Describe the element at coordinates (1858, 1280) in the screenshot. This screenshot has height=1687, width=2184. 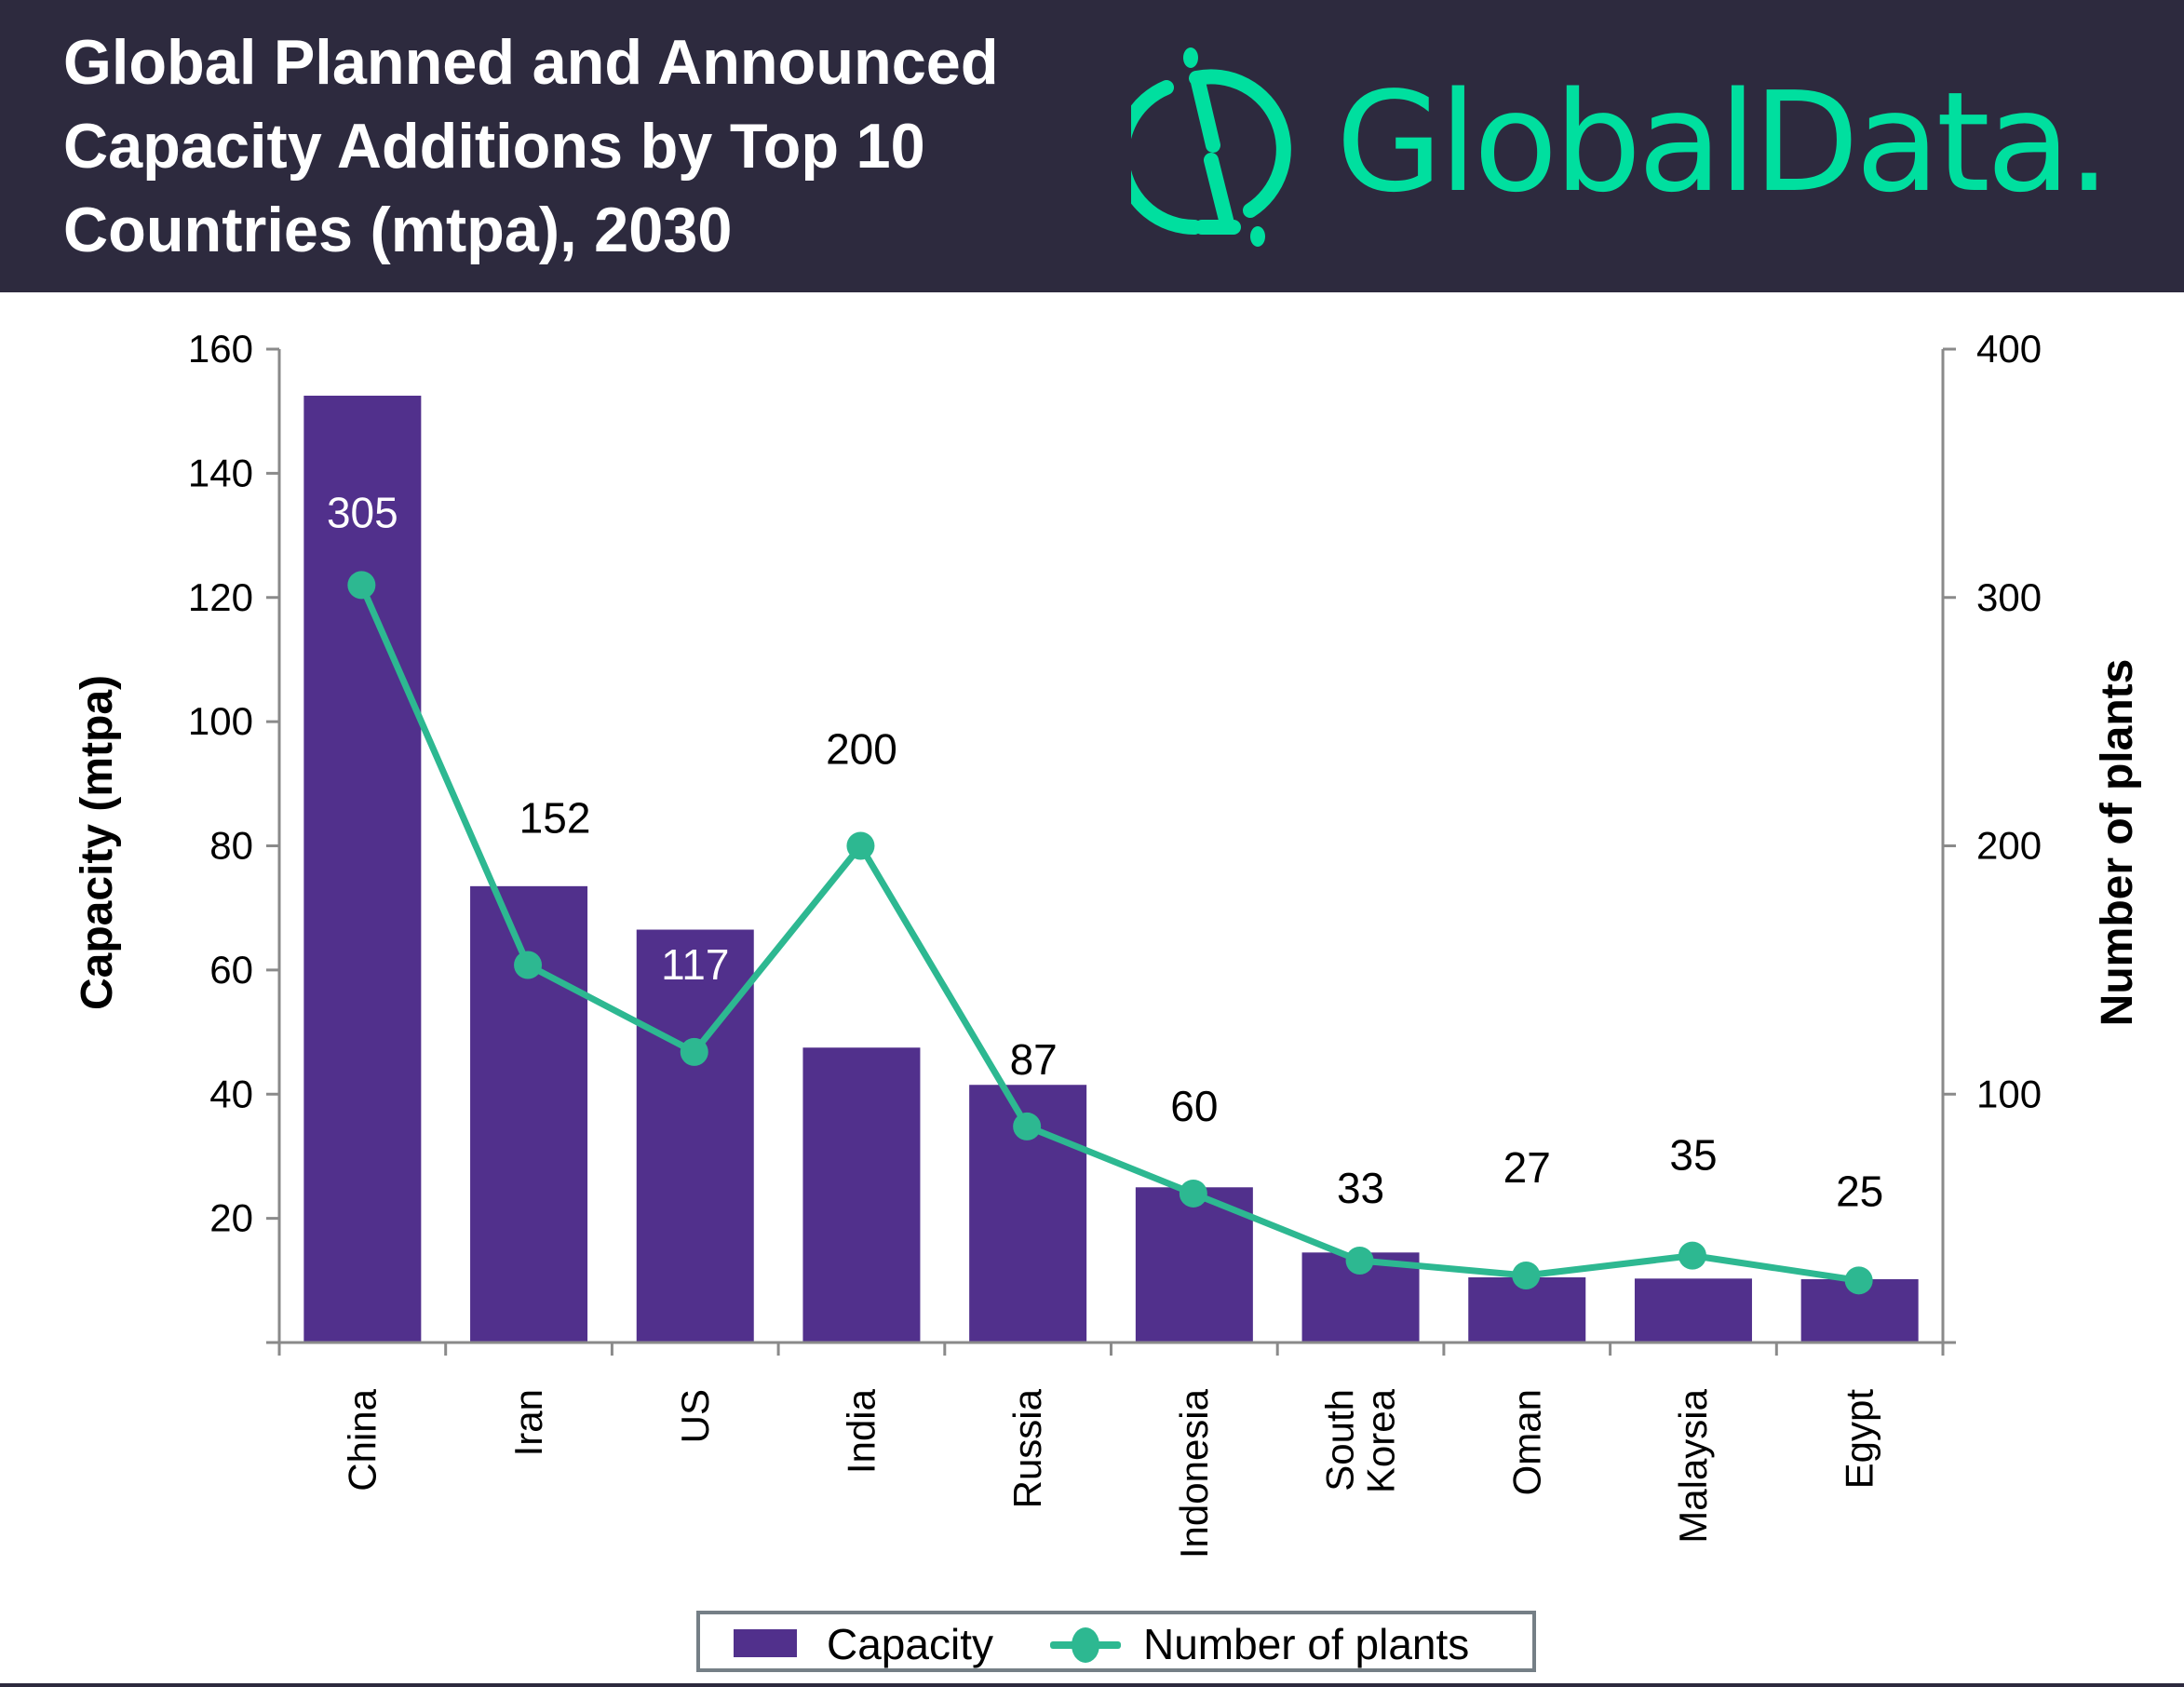
I see `line-point-egypt` at that location.